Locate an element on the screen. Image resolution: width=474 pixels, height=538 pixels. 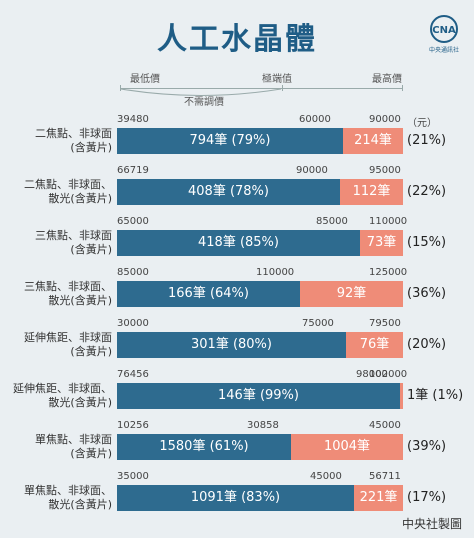
salmon-segment-label: 1004筆 is located at coordinates (347, 446).